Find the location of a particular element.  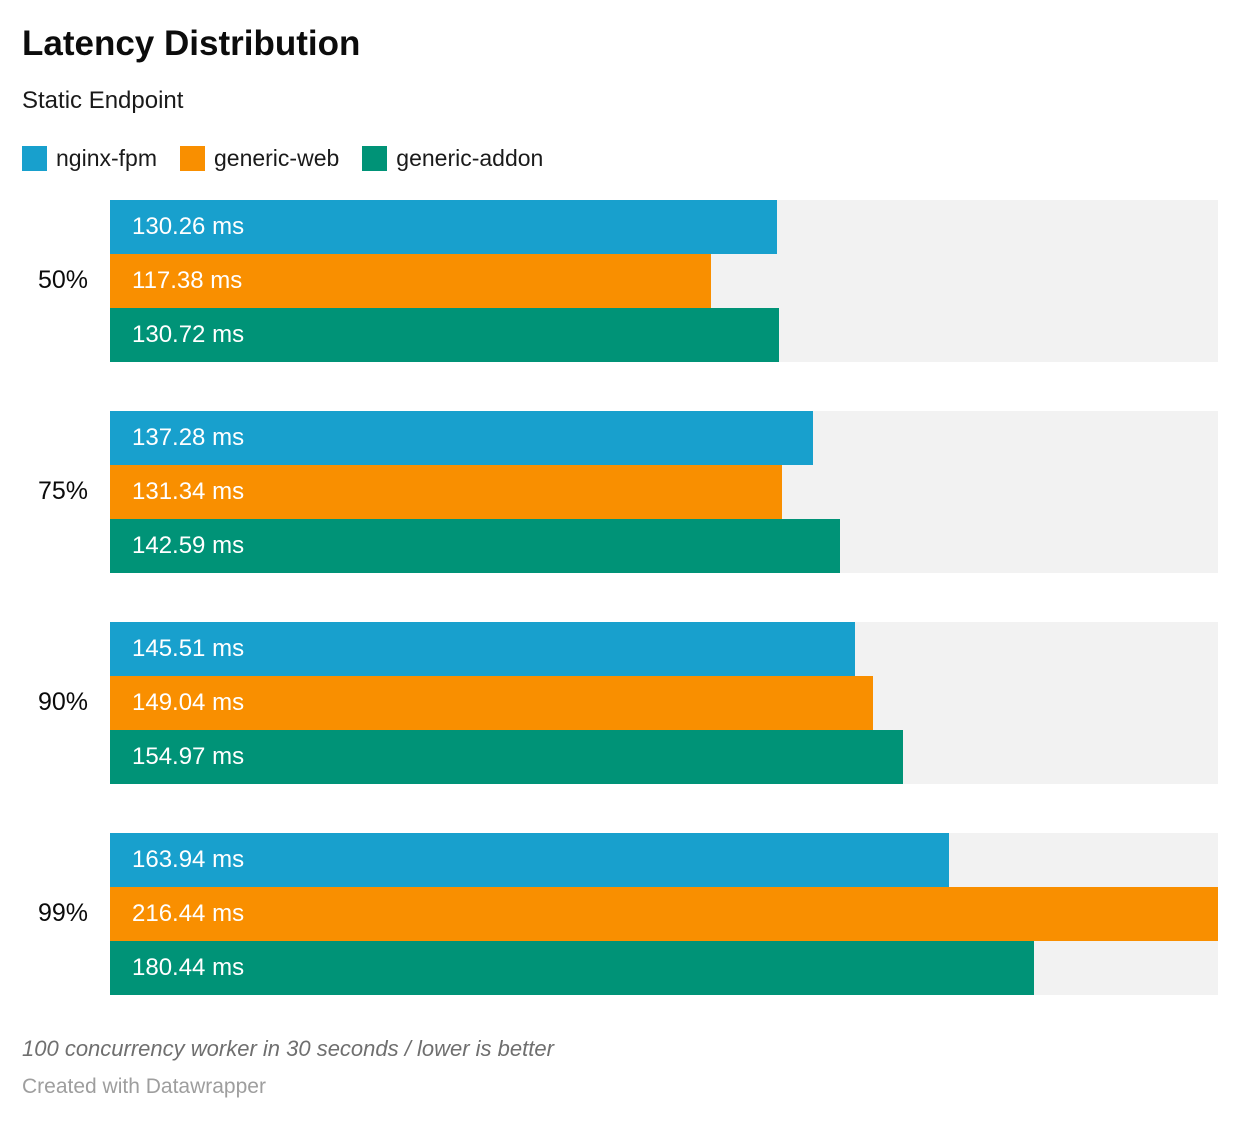

category-label: 90% is located at coordinates (62, 702).